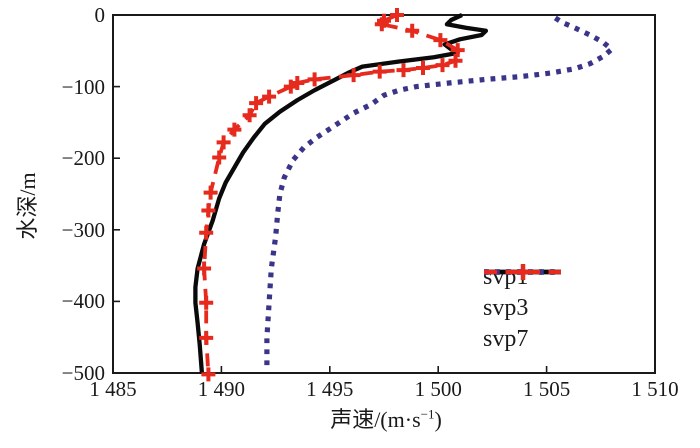 Image resolution: width=700 pixels, height=448 pixels. Describe the element at coordinates (113, 389) in the screenshot. I see `x-tick-label: 1 485` at that location.